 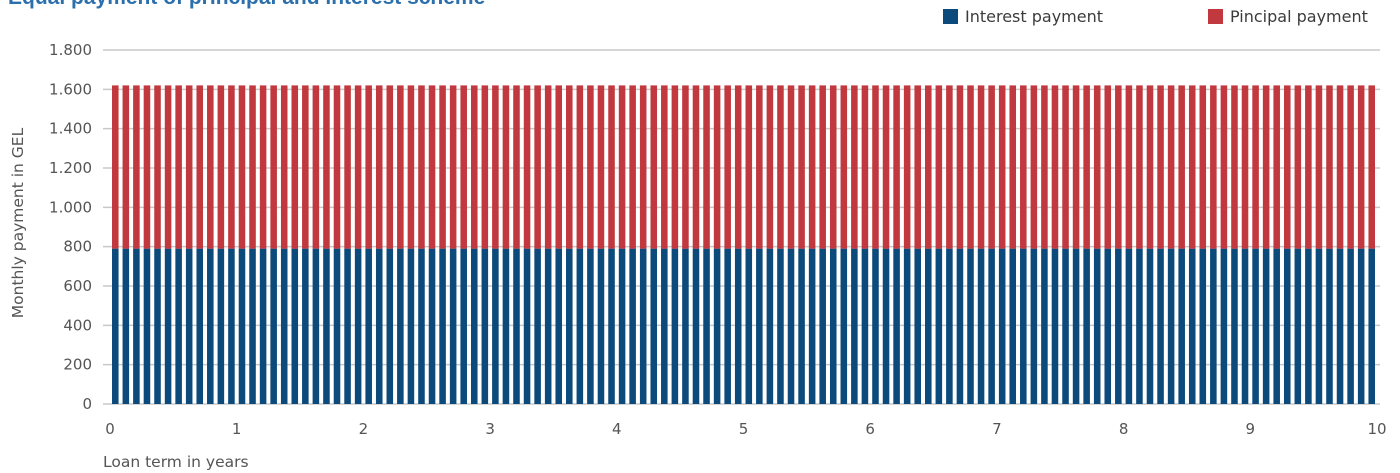 I want to click on y-axis-label: Monthly payment in GEL, so click(x=18, y=222).